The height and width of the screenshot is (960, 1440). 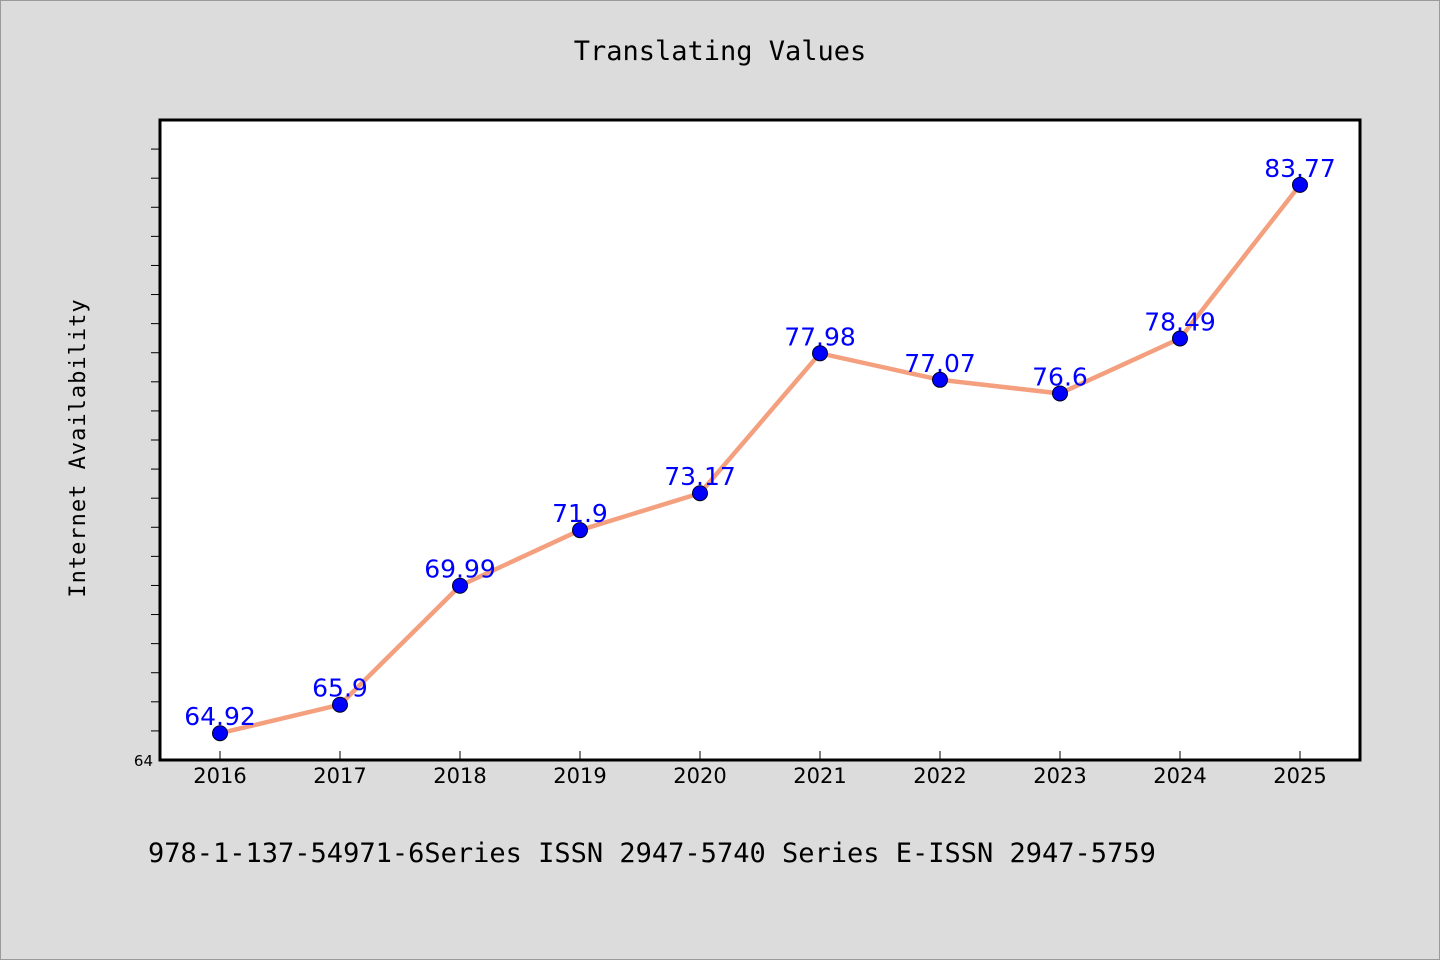 What do you see at coordinates (143, 761) in the screenshot?
I see `y-tick-label: 64` at bounding box center [143, 761].